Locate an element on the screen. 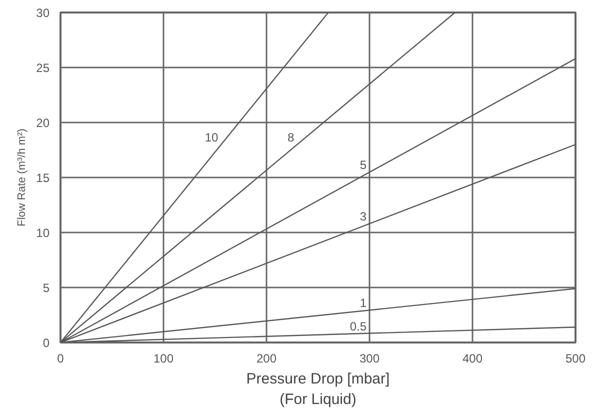 This screenshot has height=415, width=601. y-tick-label: 30 is located at coordinates (43, 13).